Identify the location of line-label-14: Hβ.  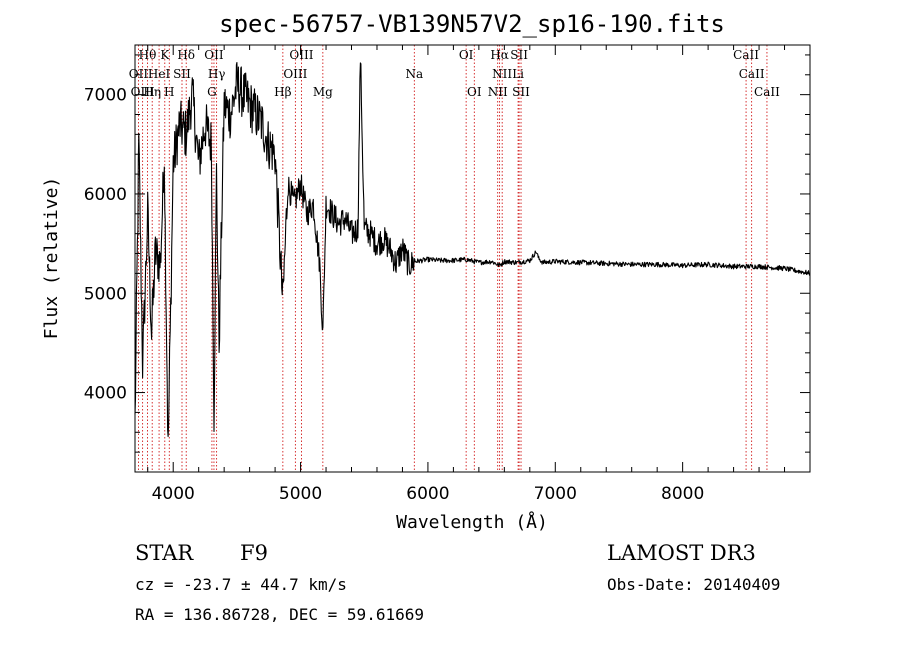
(282, 92).